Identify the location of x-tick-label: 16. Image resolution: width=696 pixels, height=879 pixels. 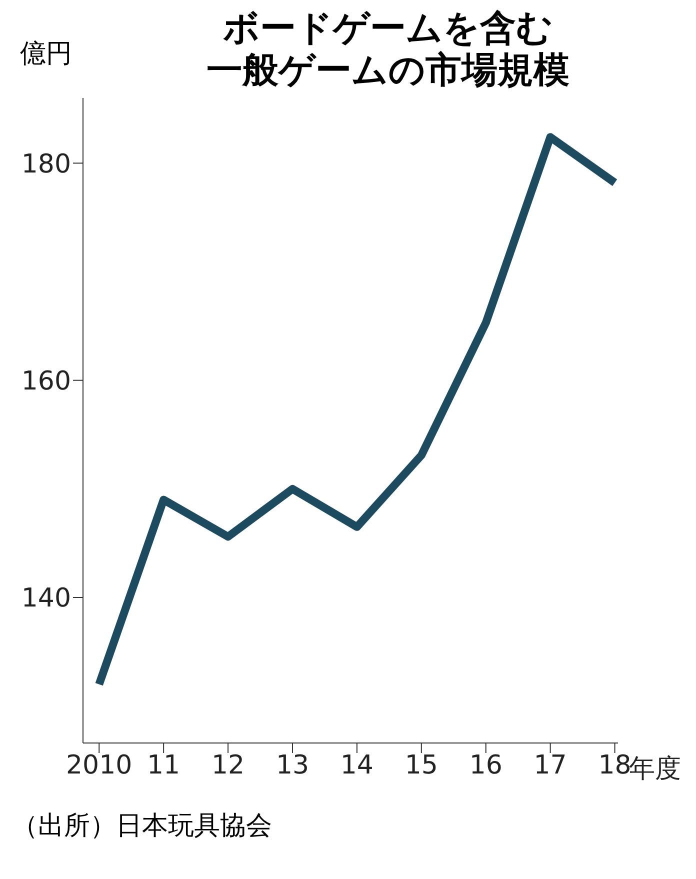
(485, 765).